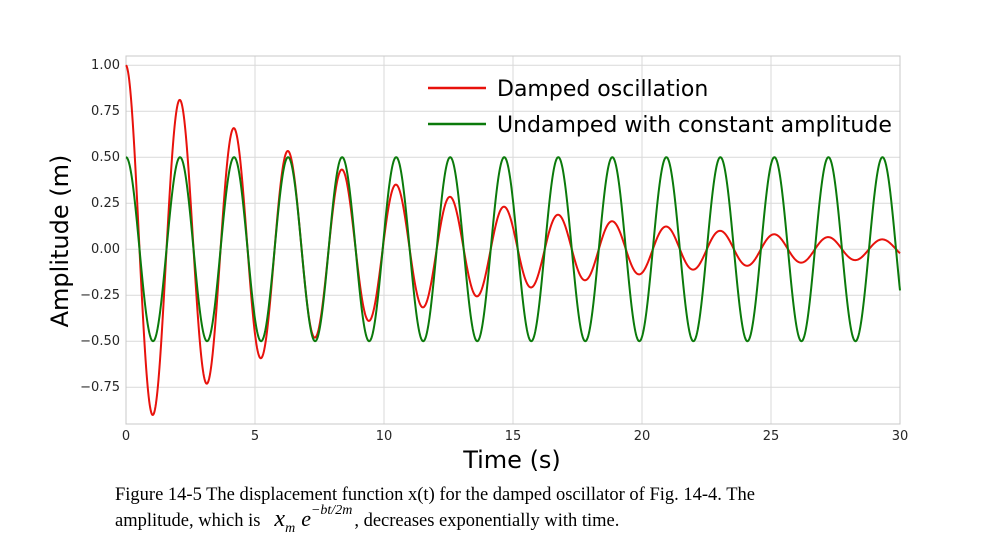 The height and width of the screenshot is (553, 1000). I want to click on legend-label-undamped: Undamped with constant amplitude, so click(694, 125).